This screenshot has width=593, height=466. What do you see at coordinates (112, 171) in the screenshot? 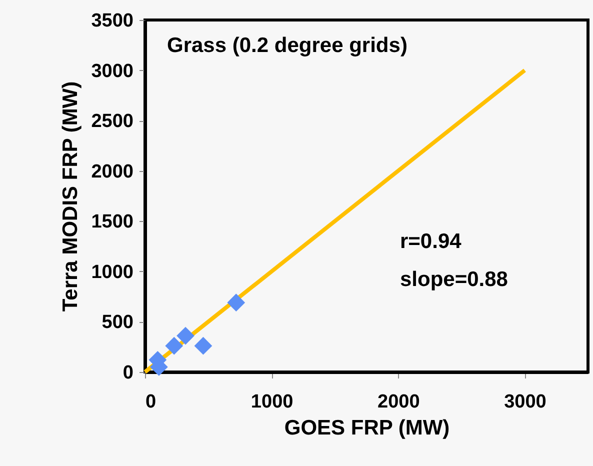
I see `y-tick-label: 2000` at bounding box center [112, 171].